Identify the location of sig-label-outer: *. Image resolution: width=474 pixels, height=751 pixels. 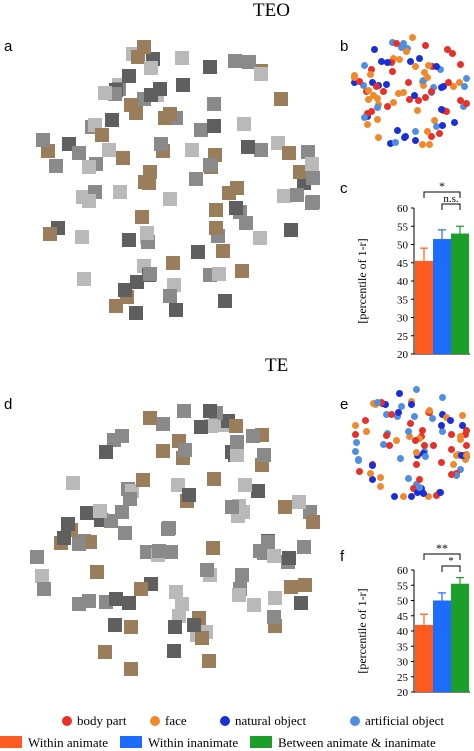
(442, 186).